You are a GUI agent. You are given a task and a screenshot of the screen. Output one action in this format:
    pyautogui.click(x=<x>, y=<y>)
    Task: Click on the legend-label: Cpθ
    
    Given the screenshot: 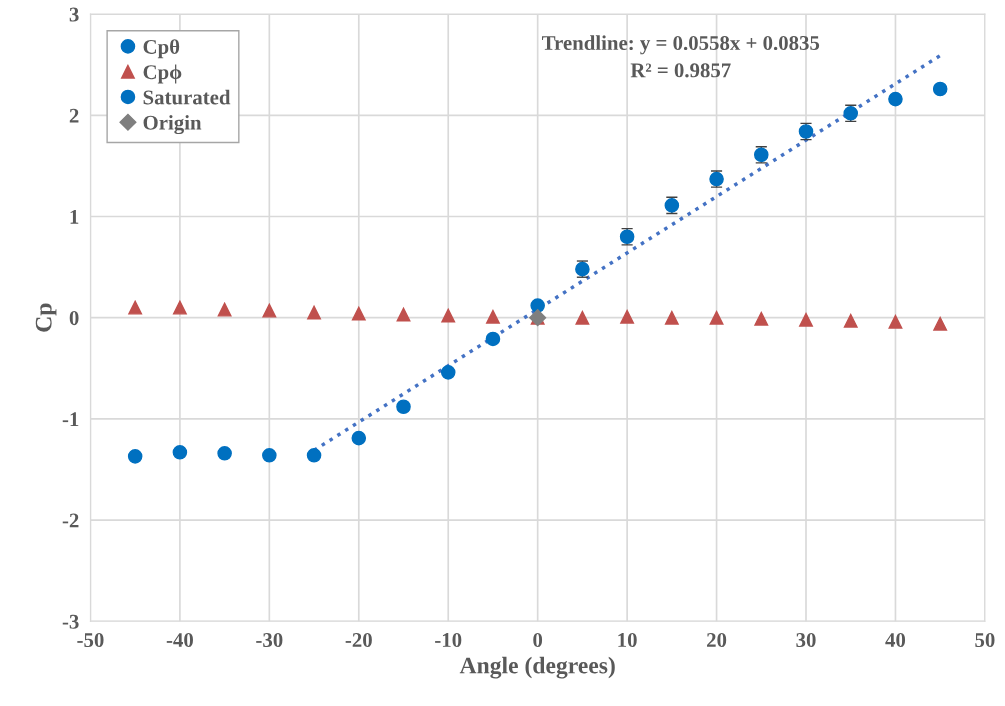 What is the action you would take?
    pyautogui.click(x=161, y=49)
    